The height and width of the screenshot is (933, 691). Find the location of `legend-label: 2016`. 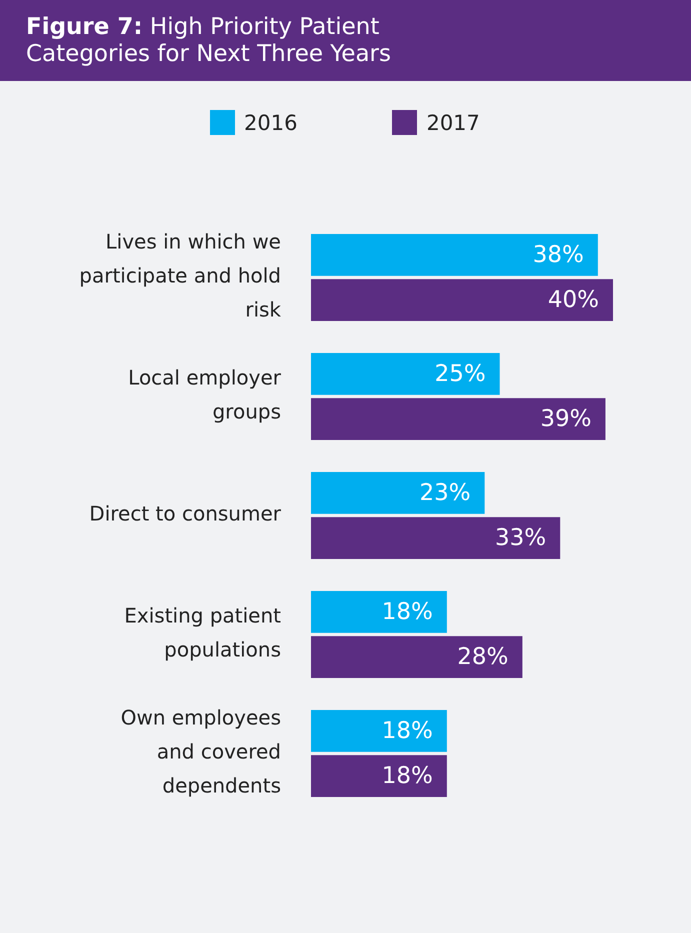

legend-label: 2016 is located at coordinates (271, 122).